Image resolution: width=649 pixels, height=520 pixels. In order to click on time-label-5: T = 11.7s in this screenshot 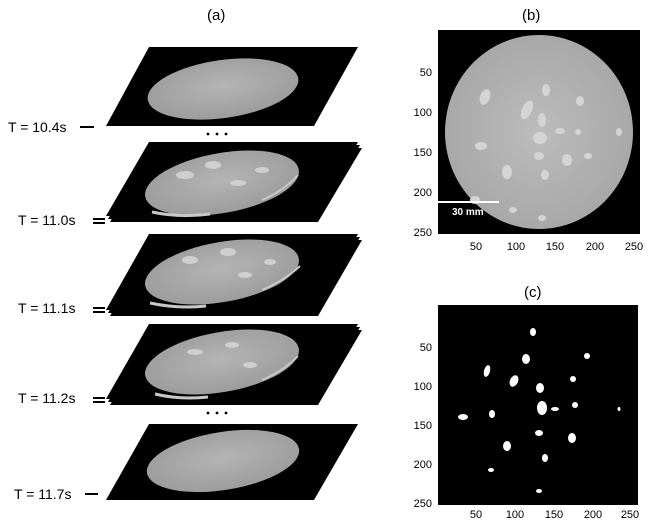, I will do `click(56, 494)`.